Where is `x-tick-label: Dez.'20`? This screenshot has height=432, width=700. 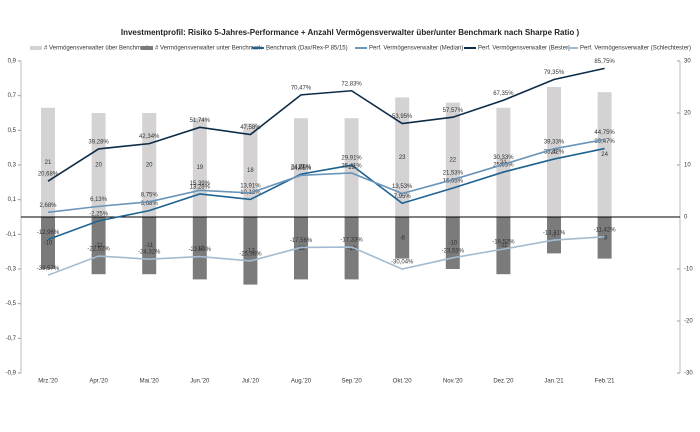
x-tick-label: Dez.'20 is located at coordinates (503, 382).